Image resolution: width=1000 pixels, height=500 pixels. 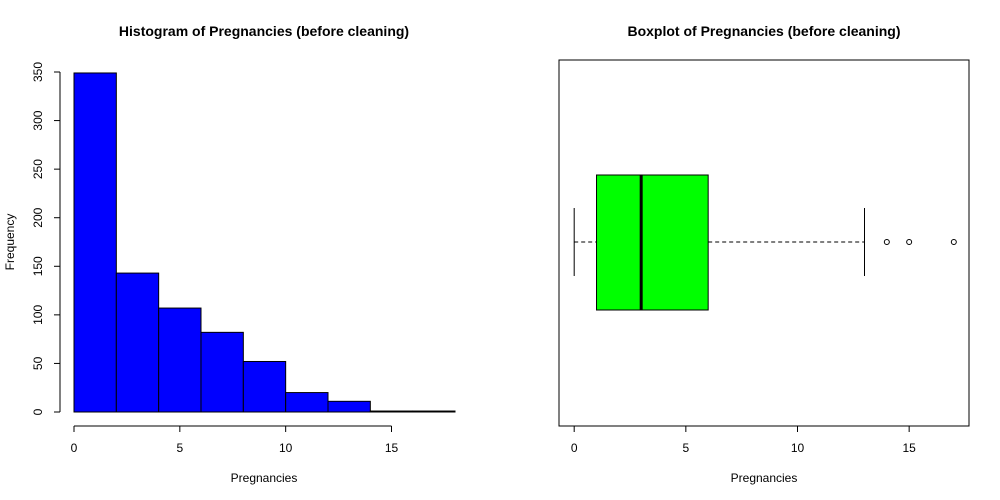 What do you see at coordinates (38, 266) in the screenshot?
I see `histogram-y-tick-label: 150` at bounding box center [38, 266].